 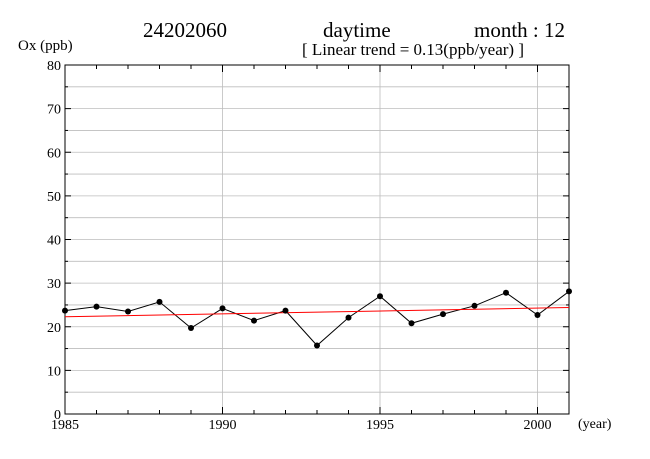 What do you see at coordinates (45, 46) in the screenshot?
I see `y-axis-label: Ox (ppb)` at bounding box center [45, 46].